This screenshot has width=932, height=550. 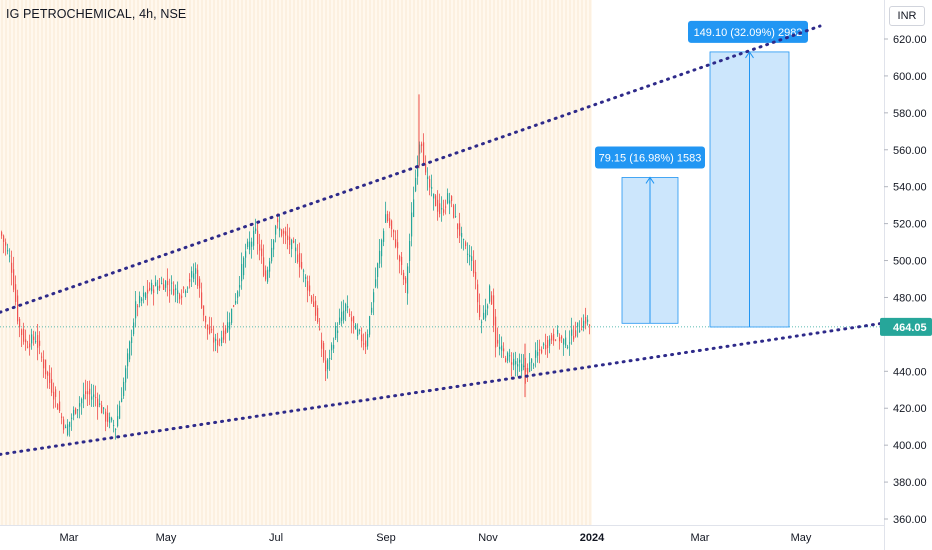 What do you see at coordinates (592, 538) in the screenshot?
I see `time-tick-label: 2024` at bounding box center [592, 538].